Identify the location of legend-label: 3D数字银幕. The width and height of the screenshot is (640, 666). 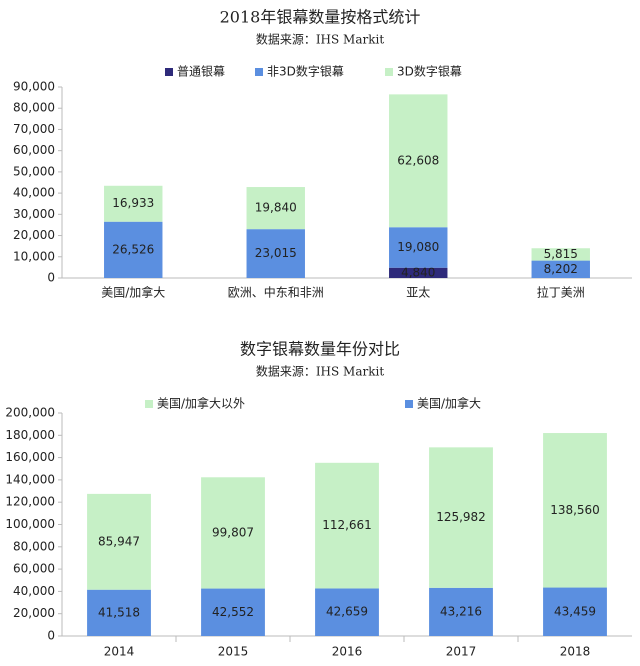
(429, 71).